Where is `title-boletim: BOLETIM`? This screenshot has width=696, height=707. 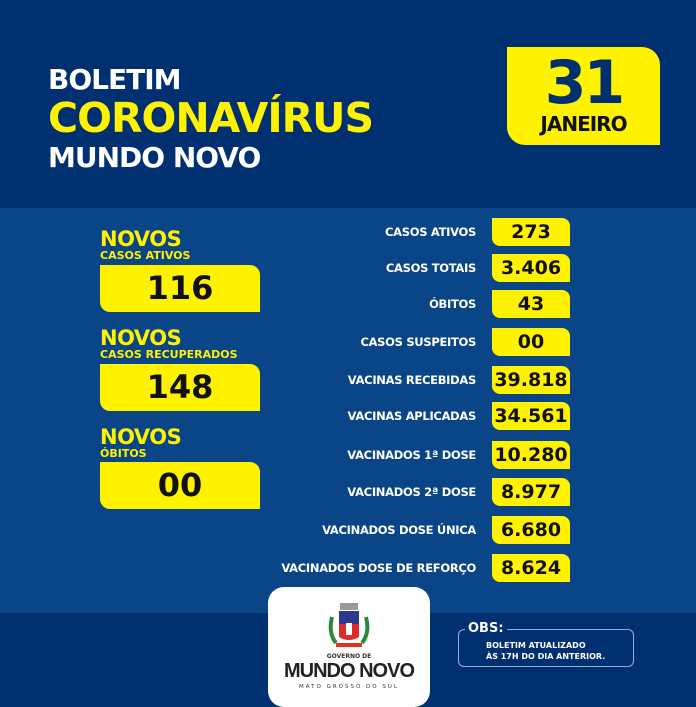
title-boletim: BOLETIM is located at coordinates (114, 79).